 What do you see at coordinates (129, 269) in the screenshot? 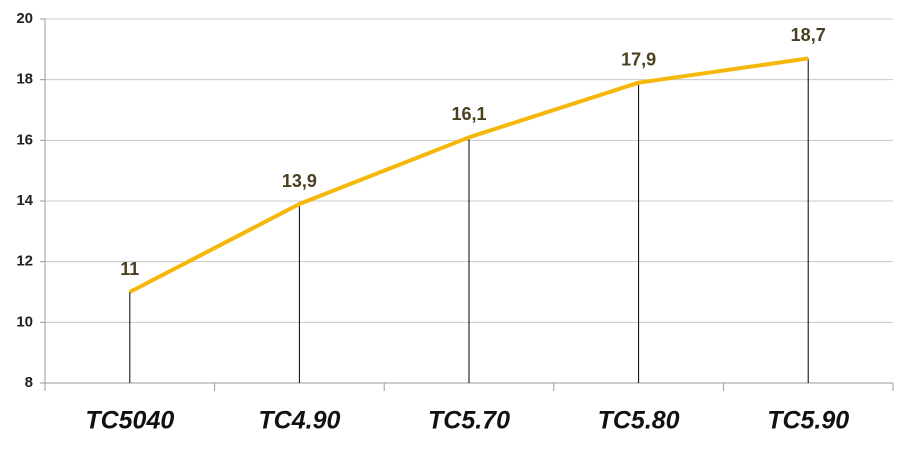
I see `value-label: 11` at bounding box center [129, 269].